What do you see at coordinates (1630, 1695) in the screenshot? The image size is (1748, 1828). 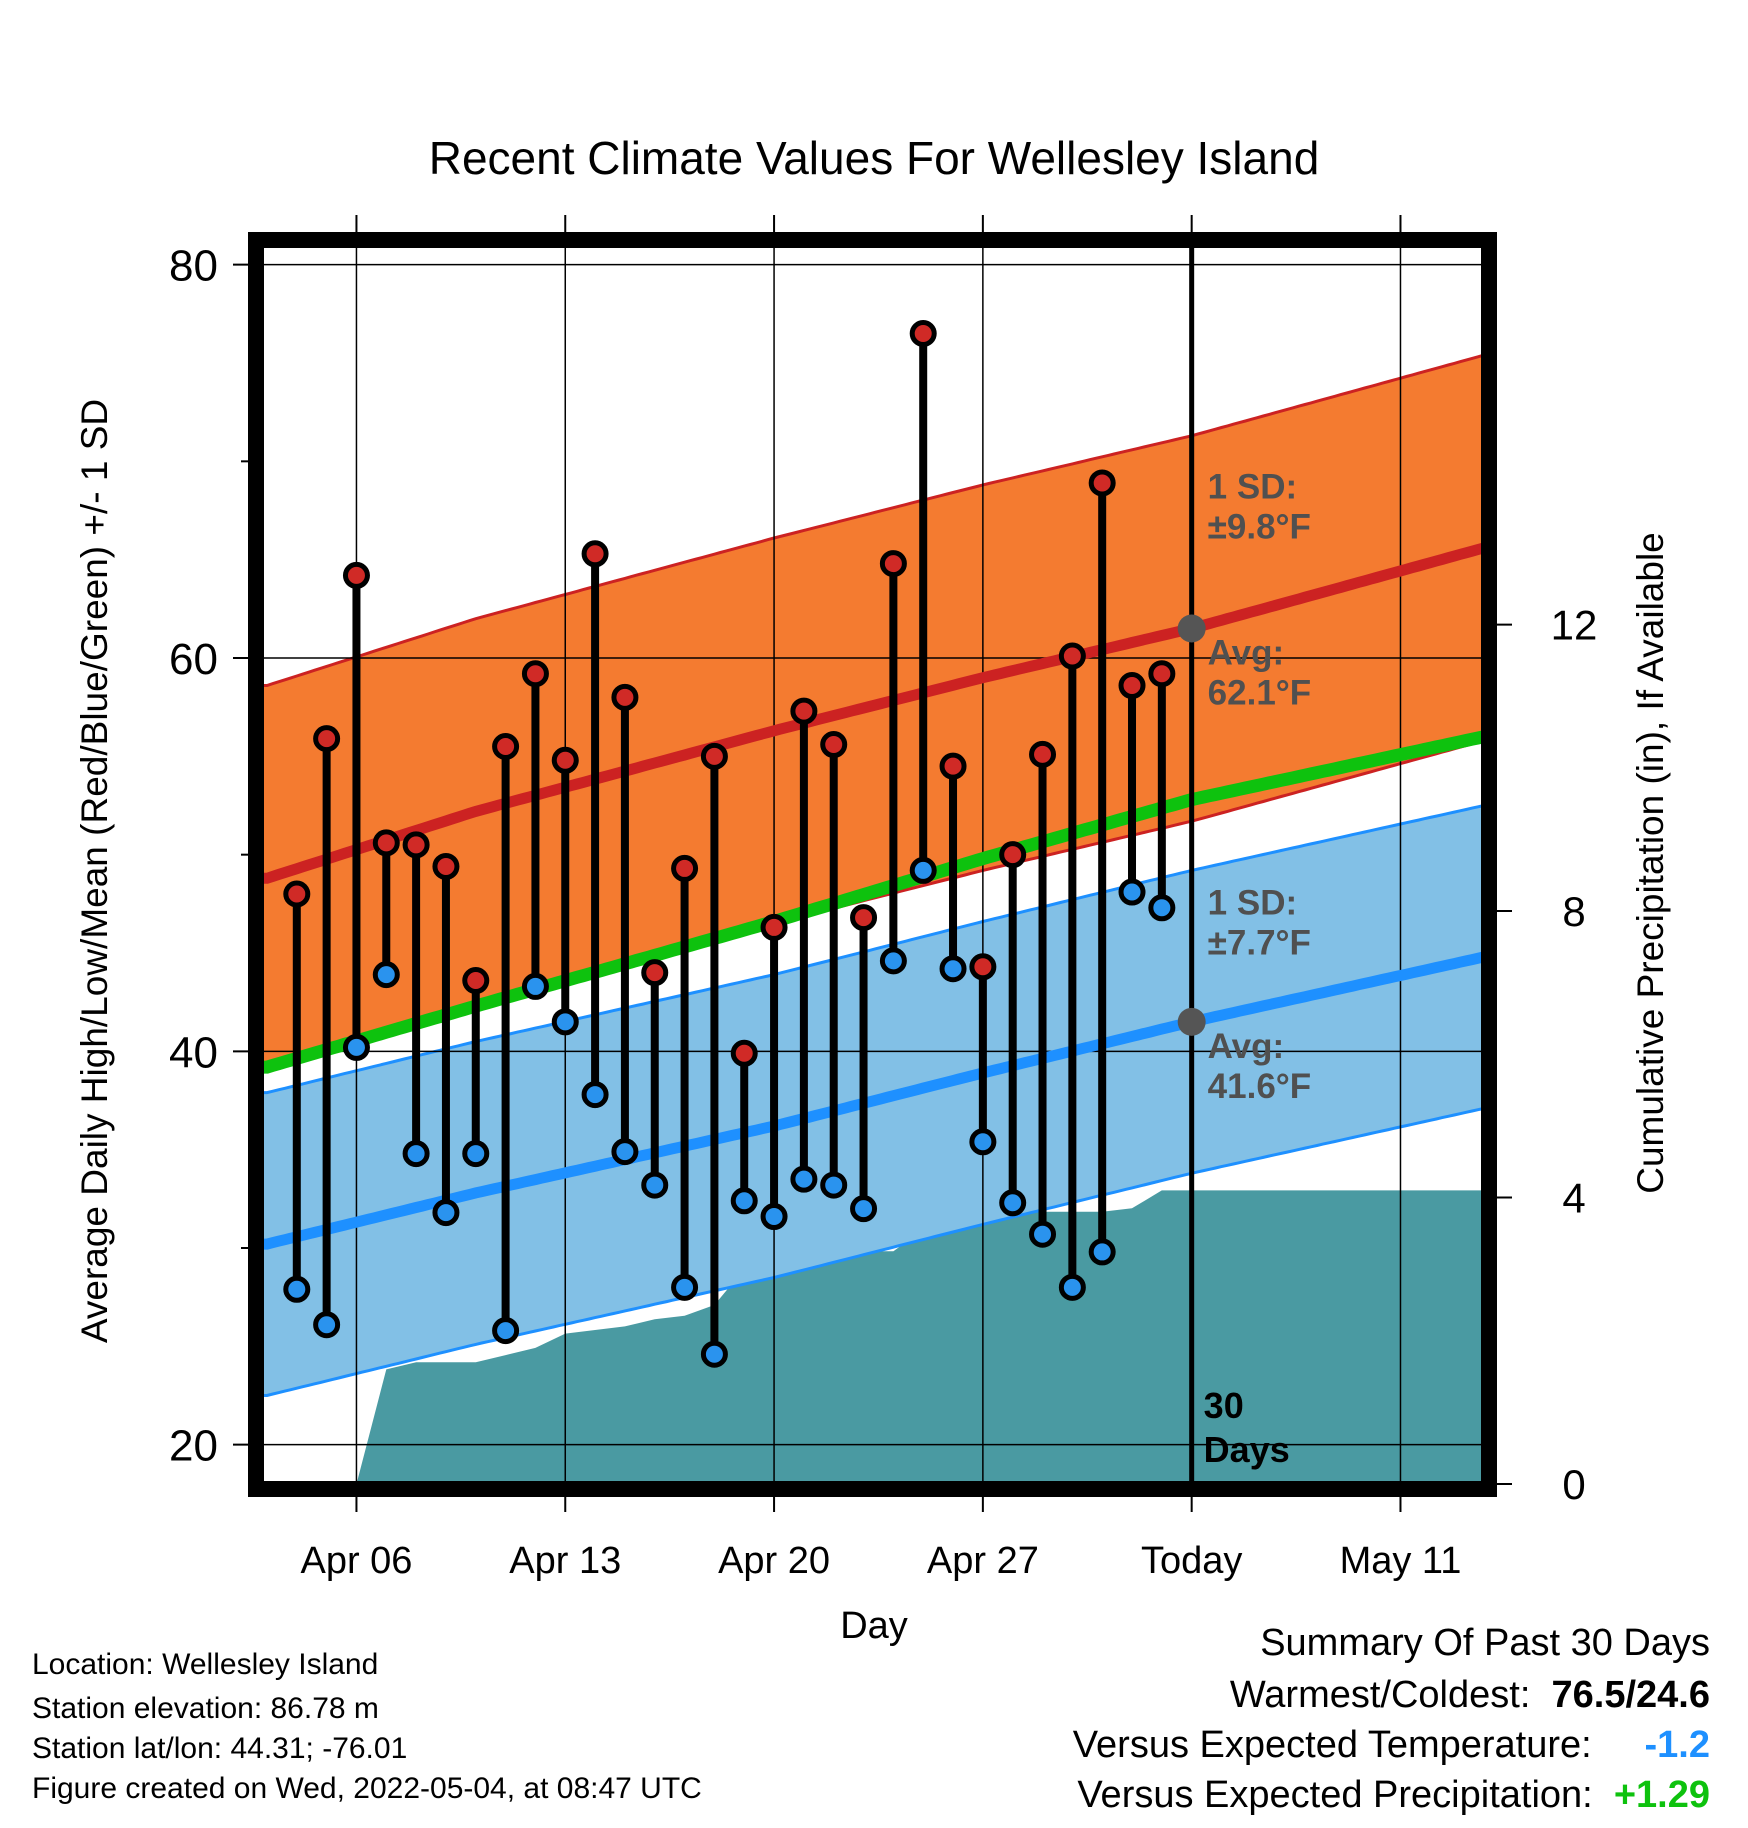 I see `warm-cold-value: 76.5/24.6` at bounding box center [1630, 1695].